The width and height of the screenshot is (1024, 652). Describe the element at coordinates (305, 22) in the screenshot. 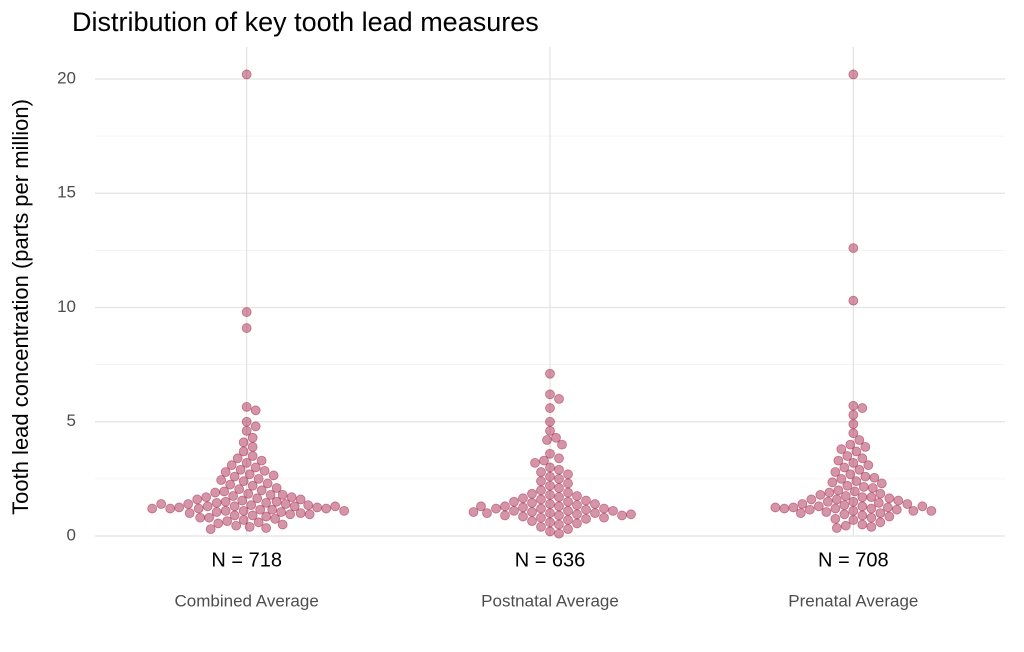

I see `chart-title: Distribution of key tooth lead measures` at that location.